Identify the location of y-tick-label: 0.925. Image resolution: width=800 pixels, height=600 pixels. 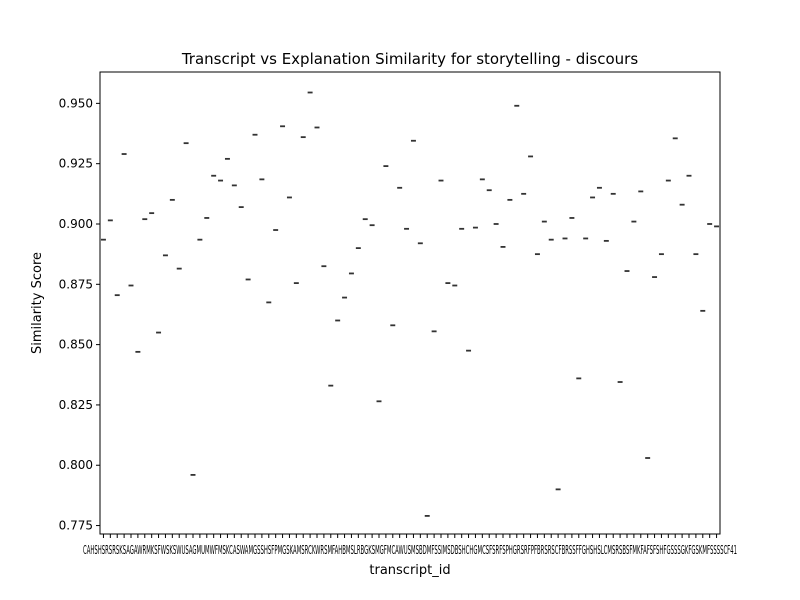
(76, 164).